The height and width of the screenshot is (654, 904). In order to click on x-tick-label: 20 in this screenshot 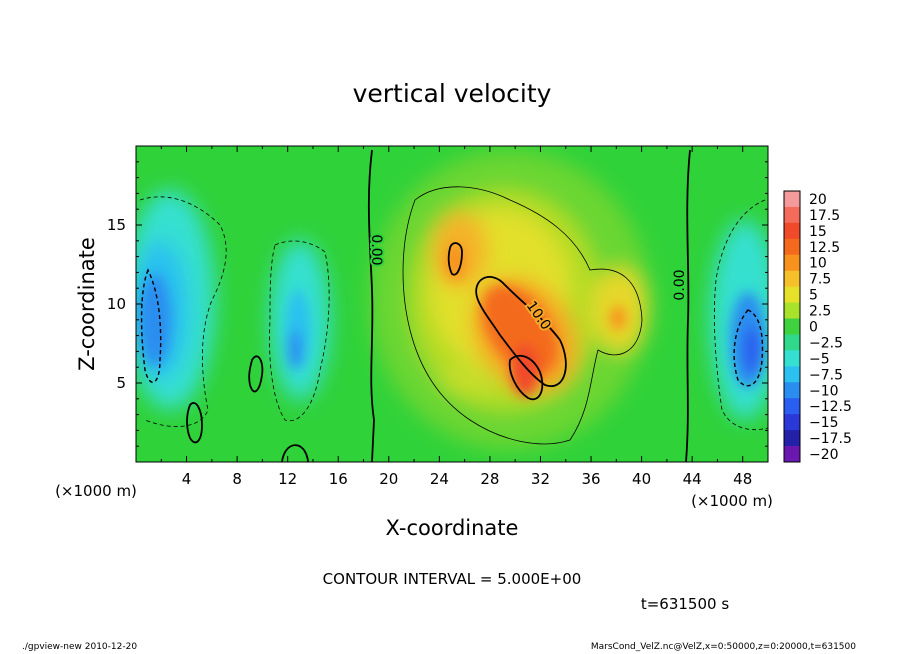, I will do `click(388, 479)`.